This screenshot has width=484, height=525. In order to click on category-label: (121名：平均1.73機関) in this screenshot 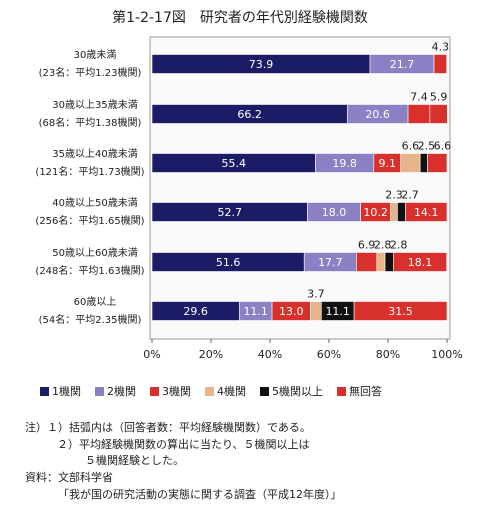, I will do `click(89, 171)`.